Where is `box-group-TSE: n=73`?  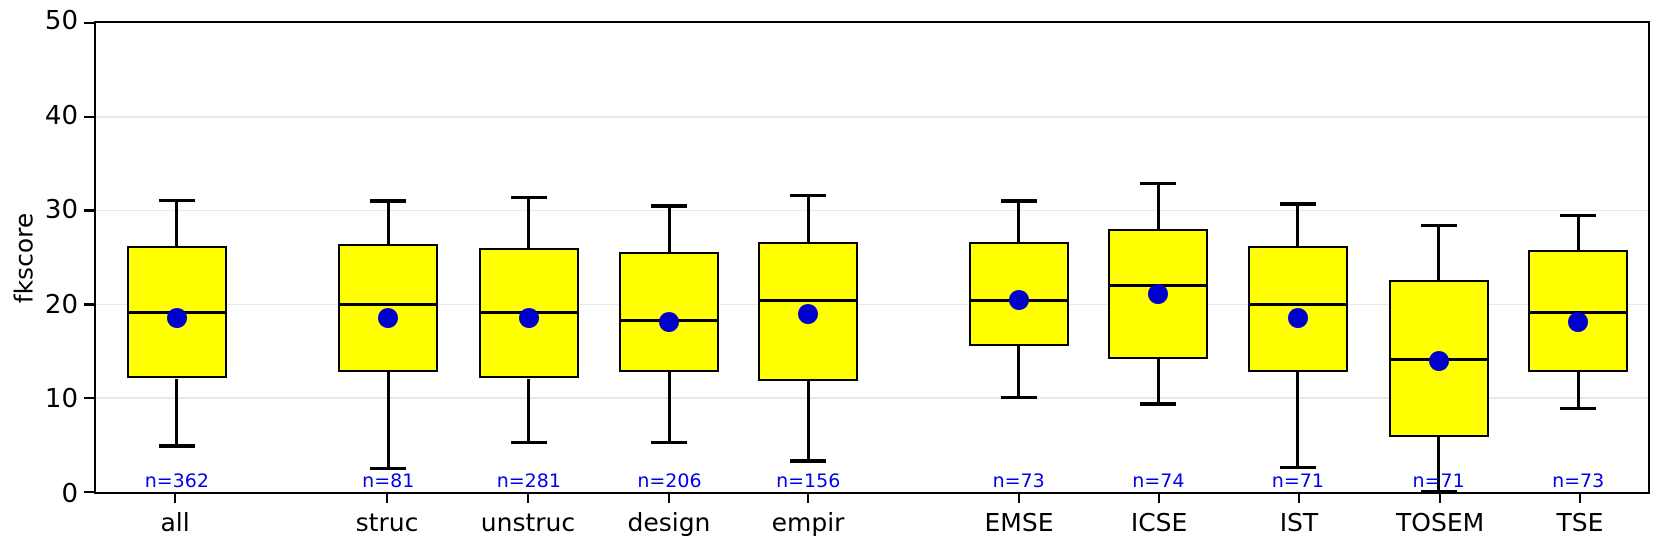 box-group-TSE: n=73 is located at coordinates (1578, 257).